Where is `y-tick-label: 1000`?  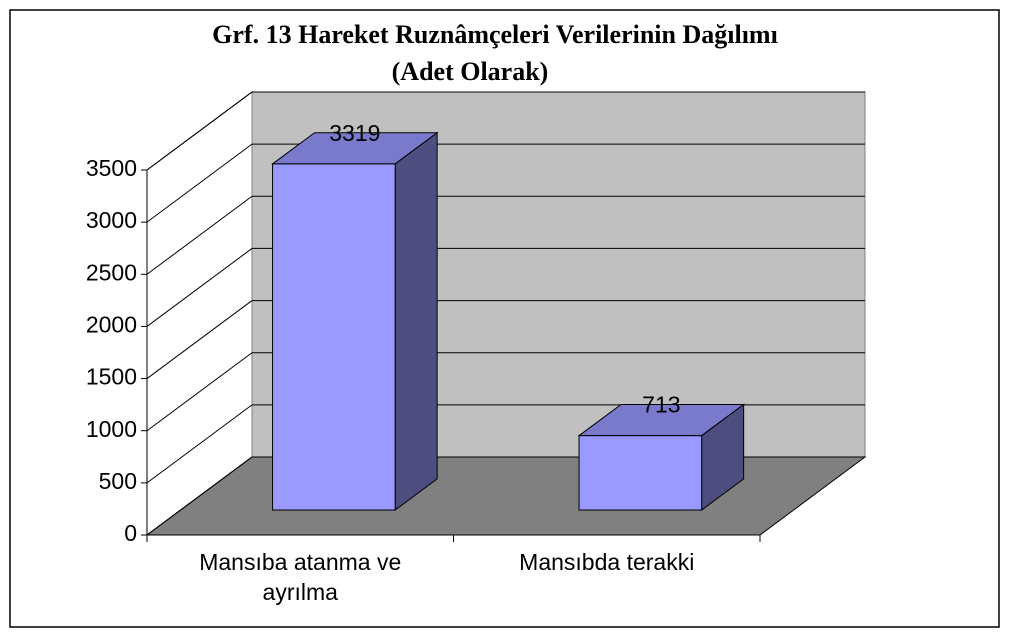 y-tick-label: 1000 is located at coordinates (111, 429).